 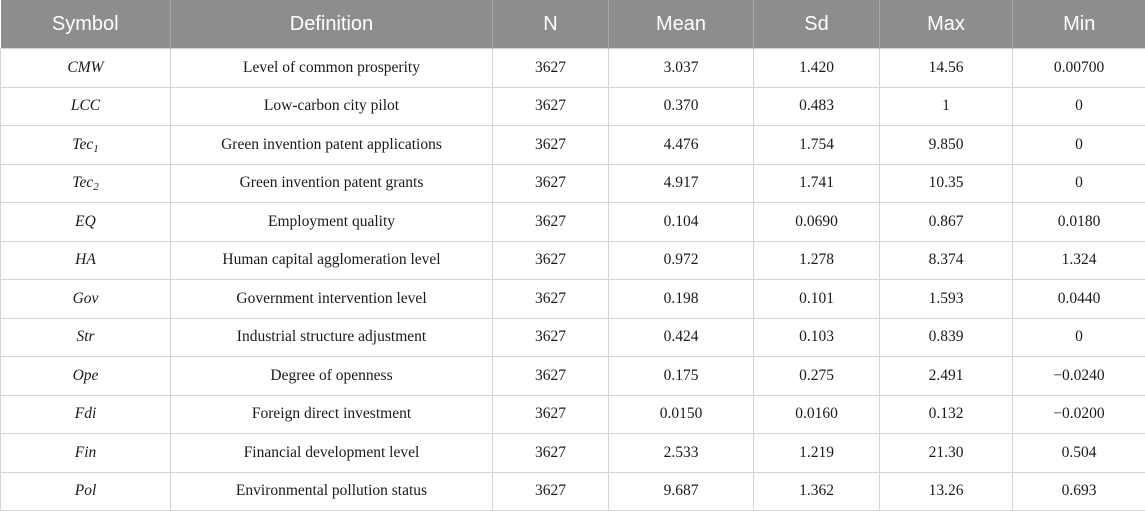 I want to click on cell-mean: 3.037, so click(x=681, y=68).